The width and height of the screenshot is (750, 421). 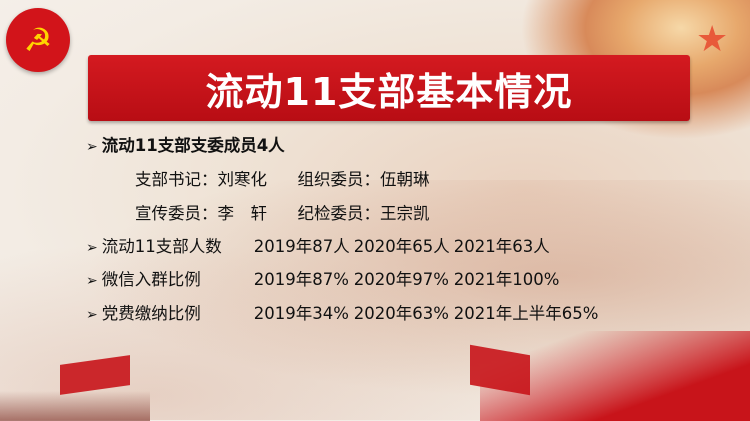 What do you see at coordinates (526, 313) in the screenshot?
I see `value: 2021年上半年65%` at bounding box center [526, 313].